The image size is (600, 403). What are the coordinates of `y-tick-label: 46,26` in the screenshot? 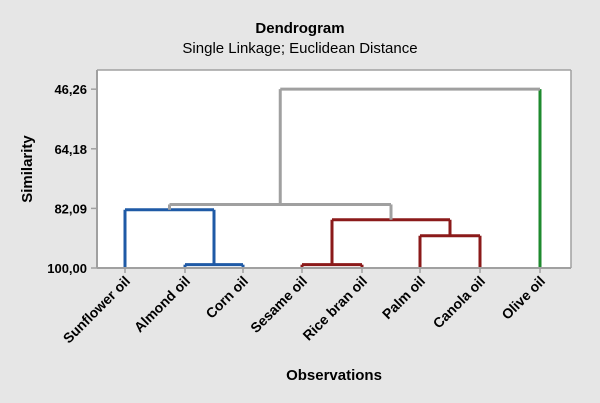 It's located at (70, 89).